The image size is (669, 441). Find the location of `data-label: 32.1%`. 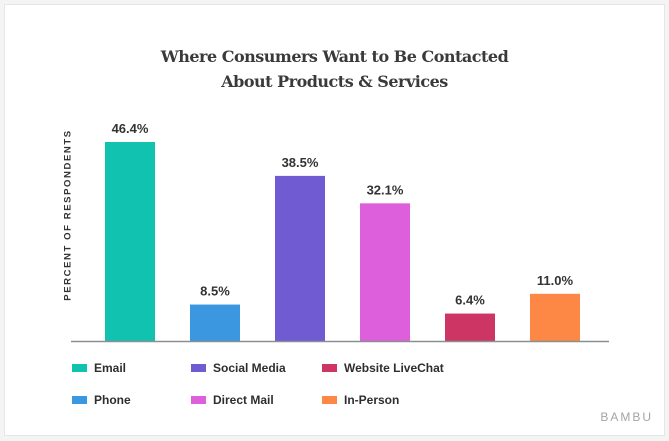

data-label: 32.1% is located at coordinates (385, 189).